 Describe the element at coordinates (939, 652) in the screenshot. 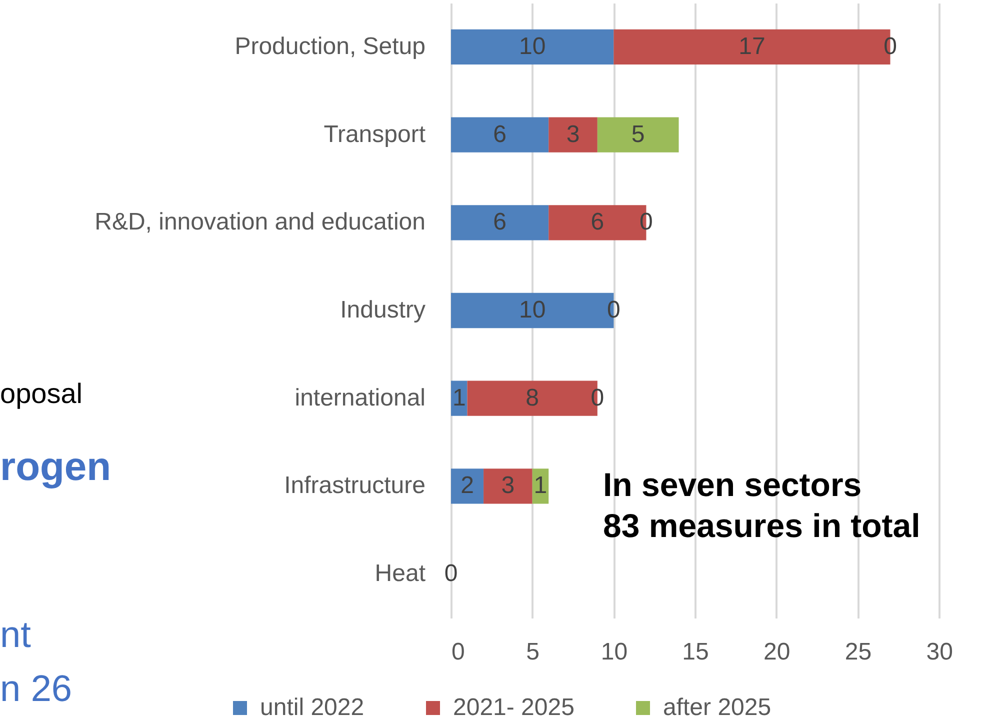

I see `x-tick-label: 30` at that location.